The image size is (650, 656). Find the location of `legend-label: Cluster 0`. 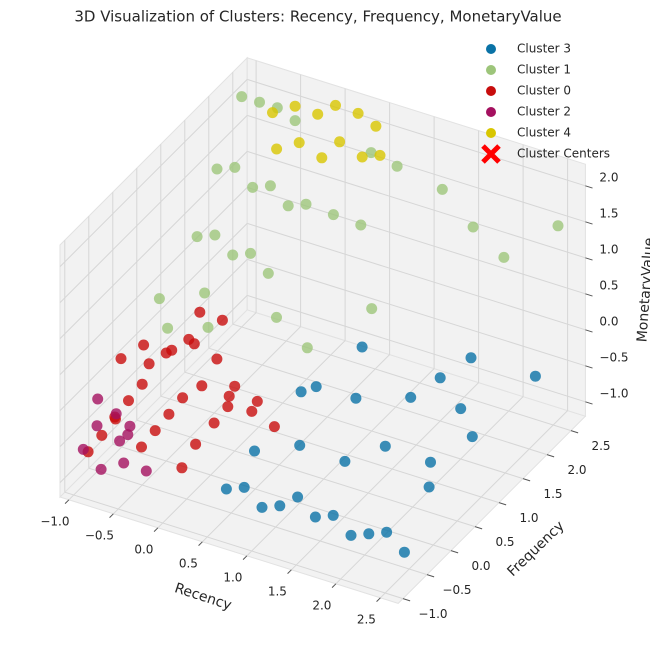

legend-label: Cluster 0 is located at coordinates (544, 91).